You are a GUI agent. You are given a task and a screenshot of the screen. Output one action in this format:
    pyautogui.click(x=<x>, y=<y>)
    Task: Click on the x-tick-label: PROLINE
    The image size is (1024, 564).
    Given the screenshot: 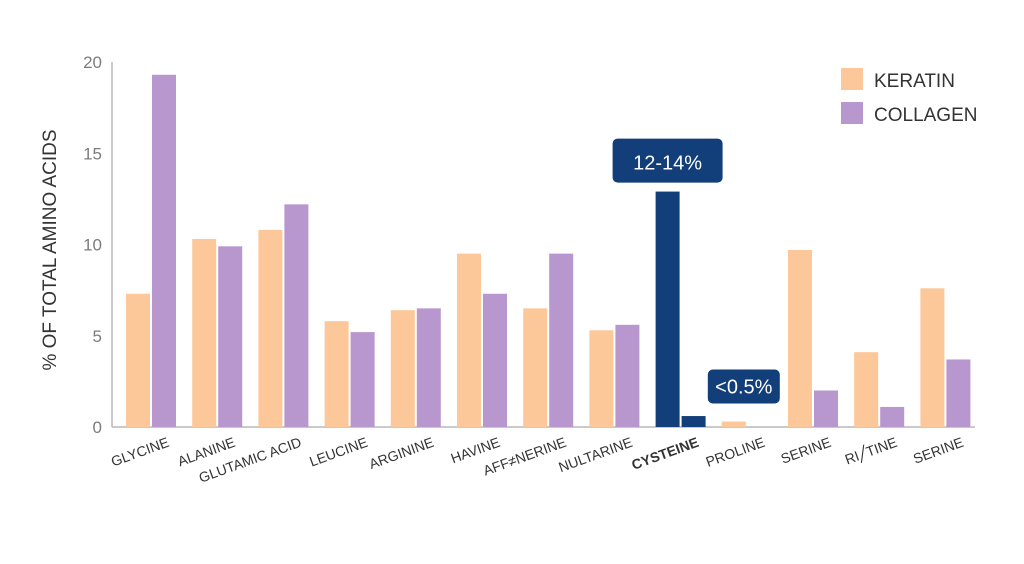 What is the action you would take?
    pyautogui.click(x=735, y=452)
    